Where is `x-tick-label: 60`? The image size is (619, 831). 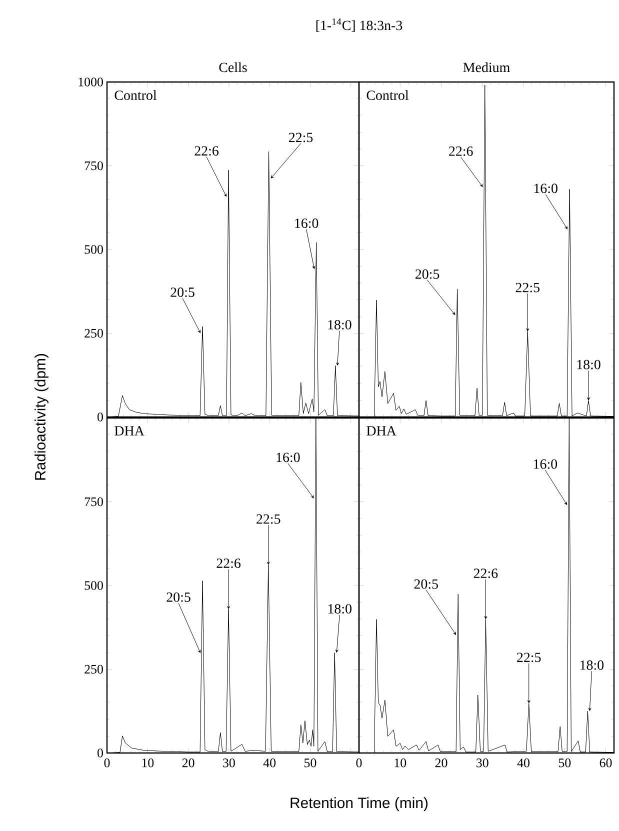
x-tick-label: 60 is located at coordinates (606, 763).